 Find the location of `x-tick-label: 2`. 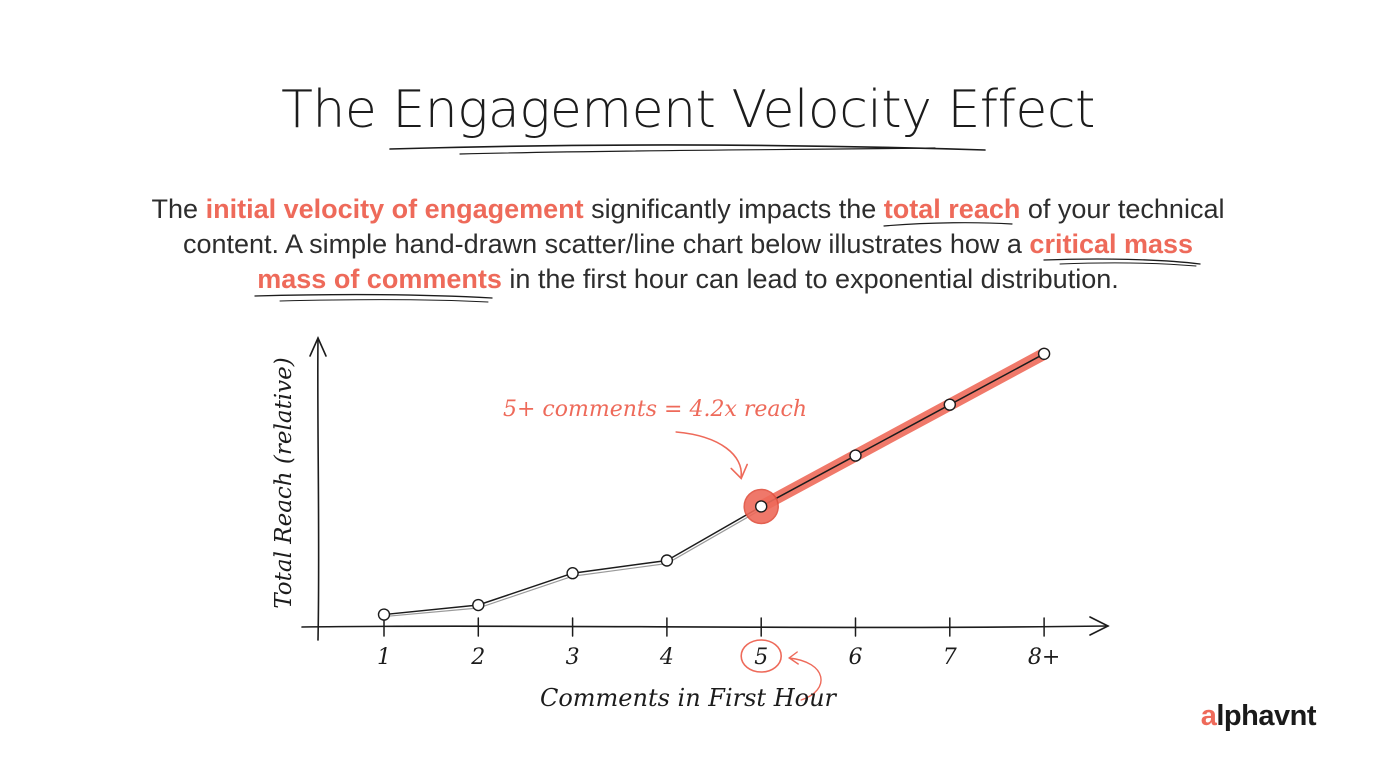

x-tick-label: 2 is located at coordinates (477, 657).